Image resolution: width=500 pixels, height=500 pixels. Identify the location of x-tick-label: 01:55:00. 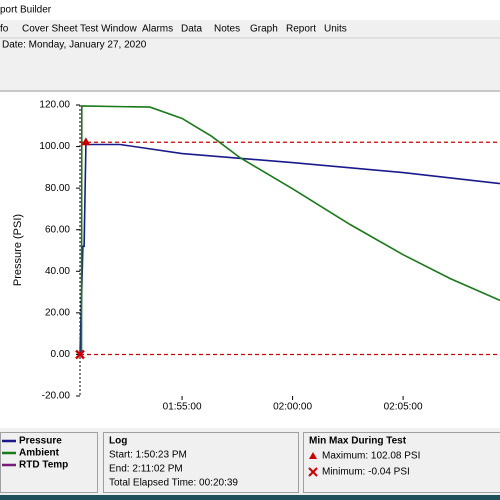
(182, 407).